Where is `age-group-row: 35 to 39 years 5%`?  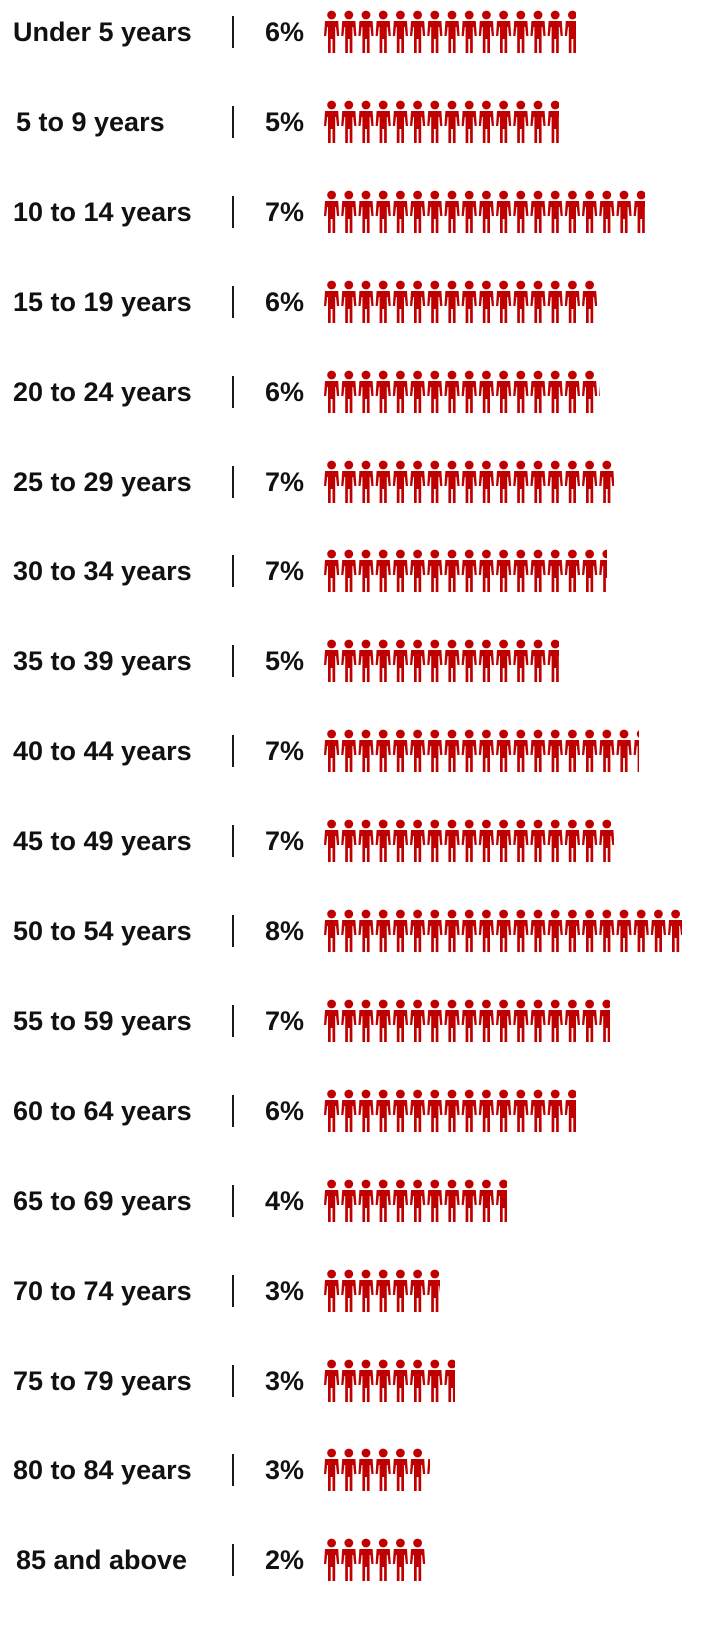
age-group-row: 35 to 39 years 5% is located at coordinates (353, 661).